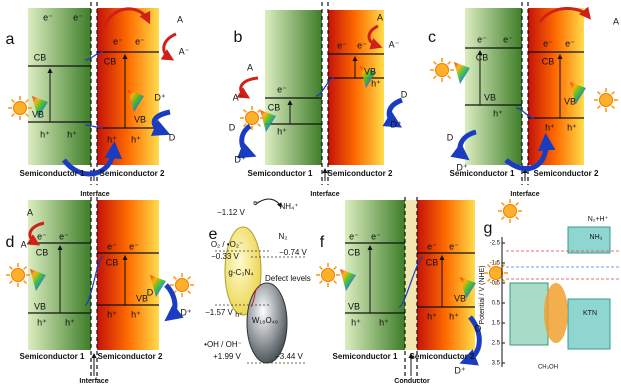  What do you see at coordinates (225, 256) in the screenshot?
I see `diagram-label: −0.33 V` at bounding box center [225, 256].